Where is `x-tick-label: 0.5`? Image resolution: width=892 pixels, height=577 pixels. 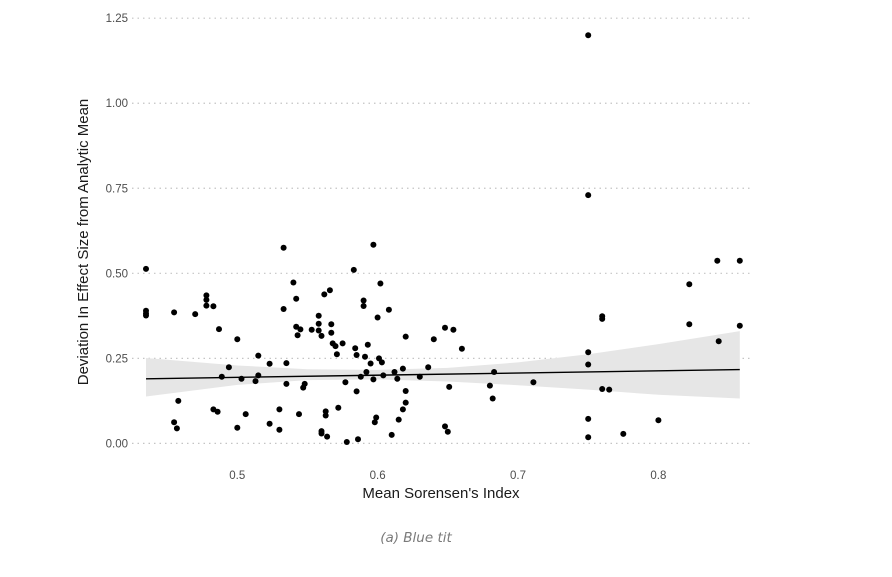
x-tick-label: 0.5 is located at coordinates (237, 476).